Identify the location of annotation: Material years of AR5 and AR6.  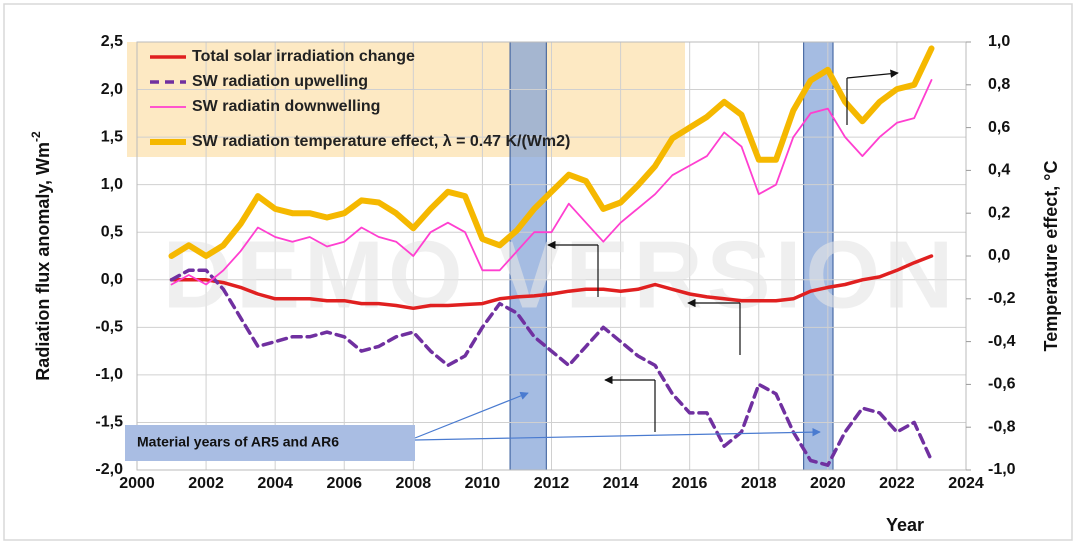
(238, 442).